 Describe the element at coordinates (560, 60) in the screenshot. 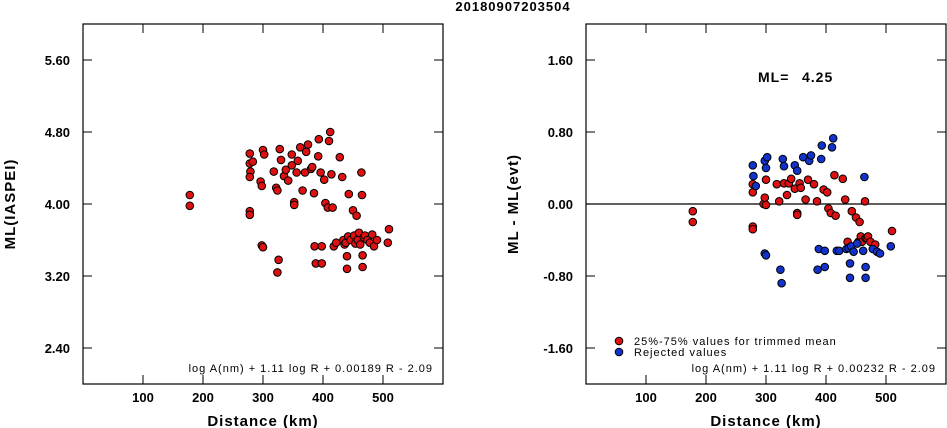

I see `y-tick-label: 1.60` at that location.